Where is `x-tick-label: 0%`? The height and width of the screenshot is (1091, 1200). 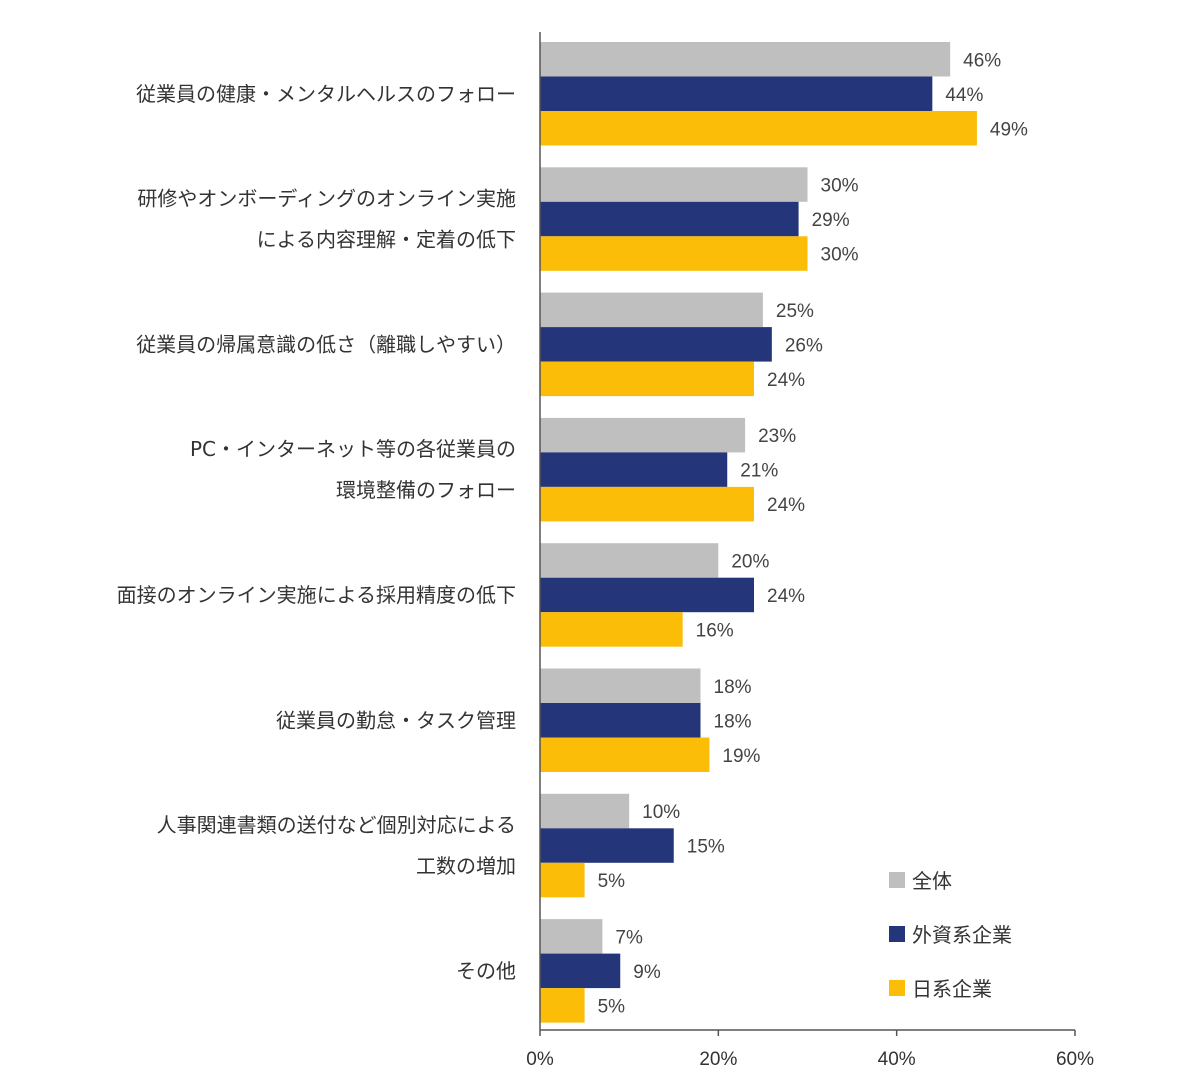
x-tick-label: 0% is located at coordinates (540, 1059).